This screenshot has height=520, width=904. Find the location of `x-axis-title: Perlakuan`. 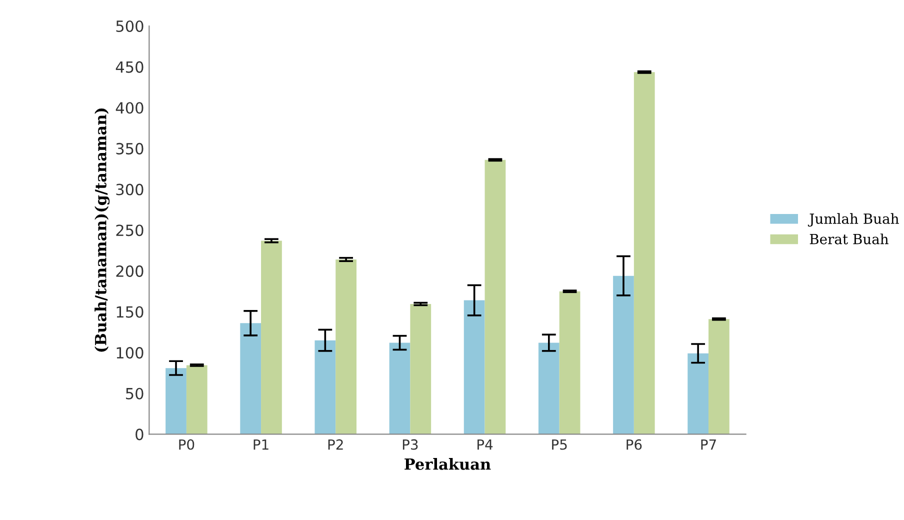

x-axis-title: Perlakuan is located at coordinates (447, 464).